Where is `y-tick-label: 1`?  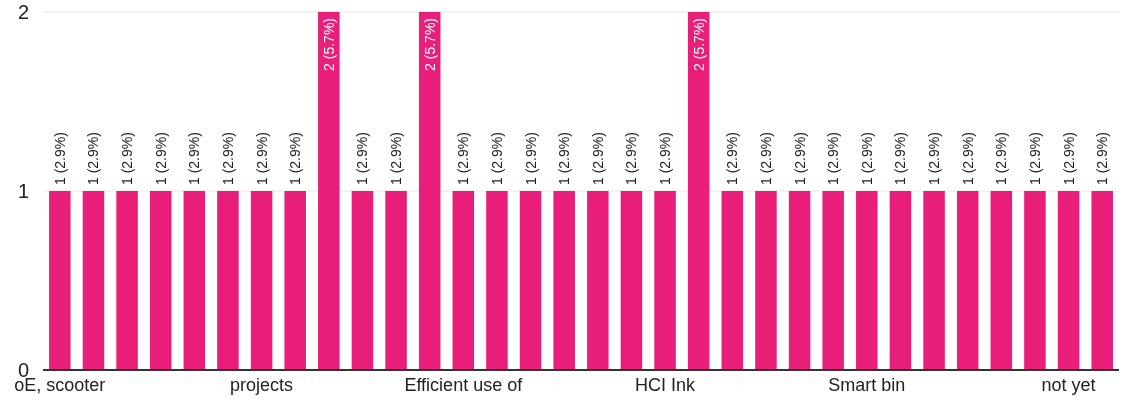
y-tick-label: 1 is located at coordinates (23, 190).